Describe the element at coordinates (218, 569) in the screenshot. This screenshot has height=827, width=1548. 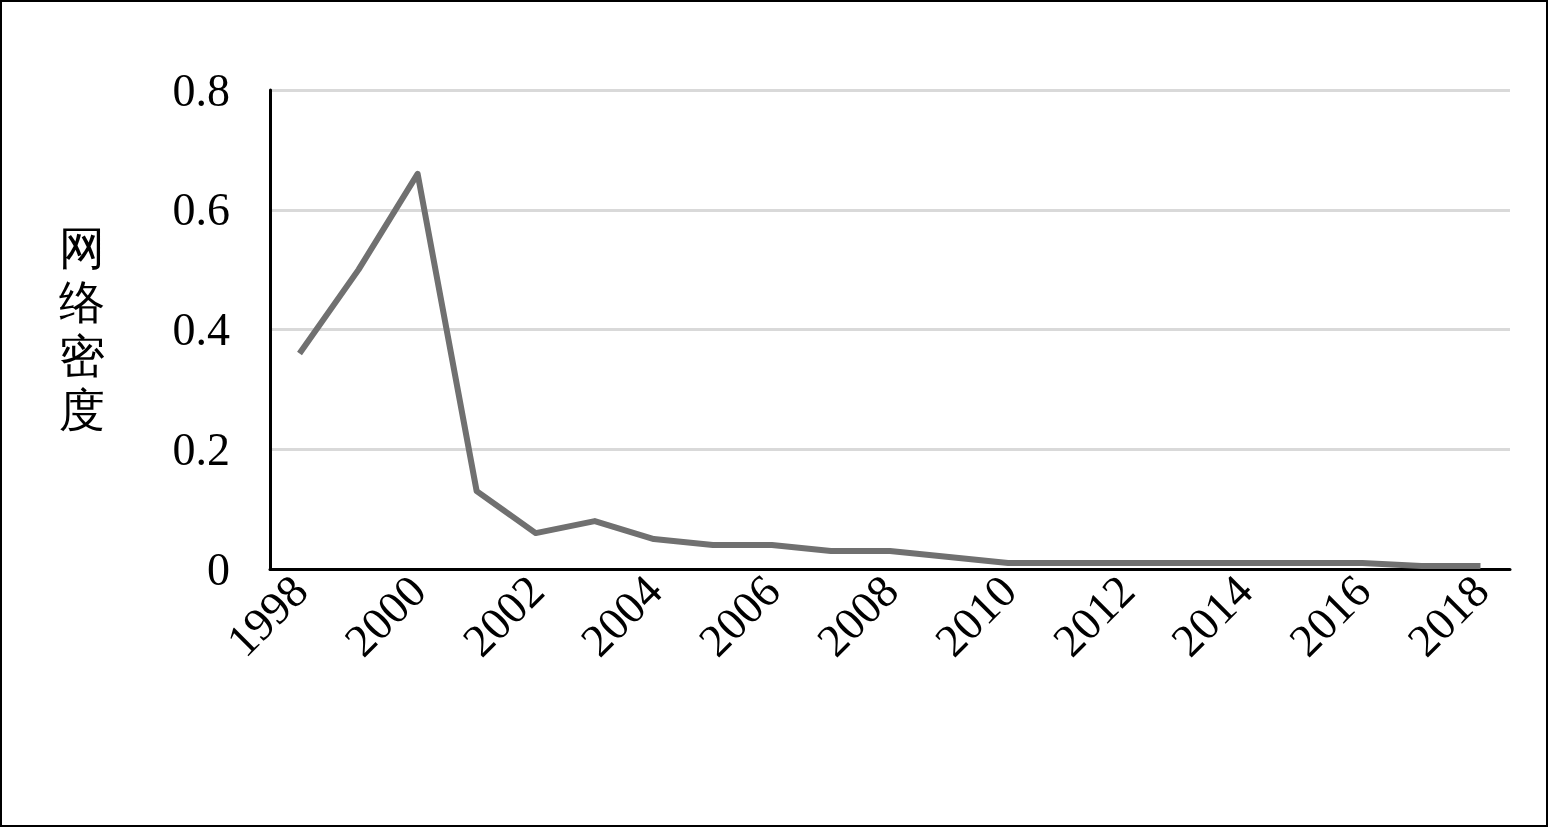
I see `y-tick-label: 0` at that location.